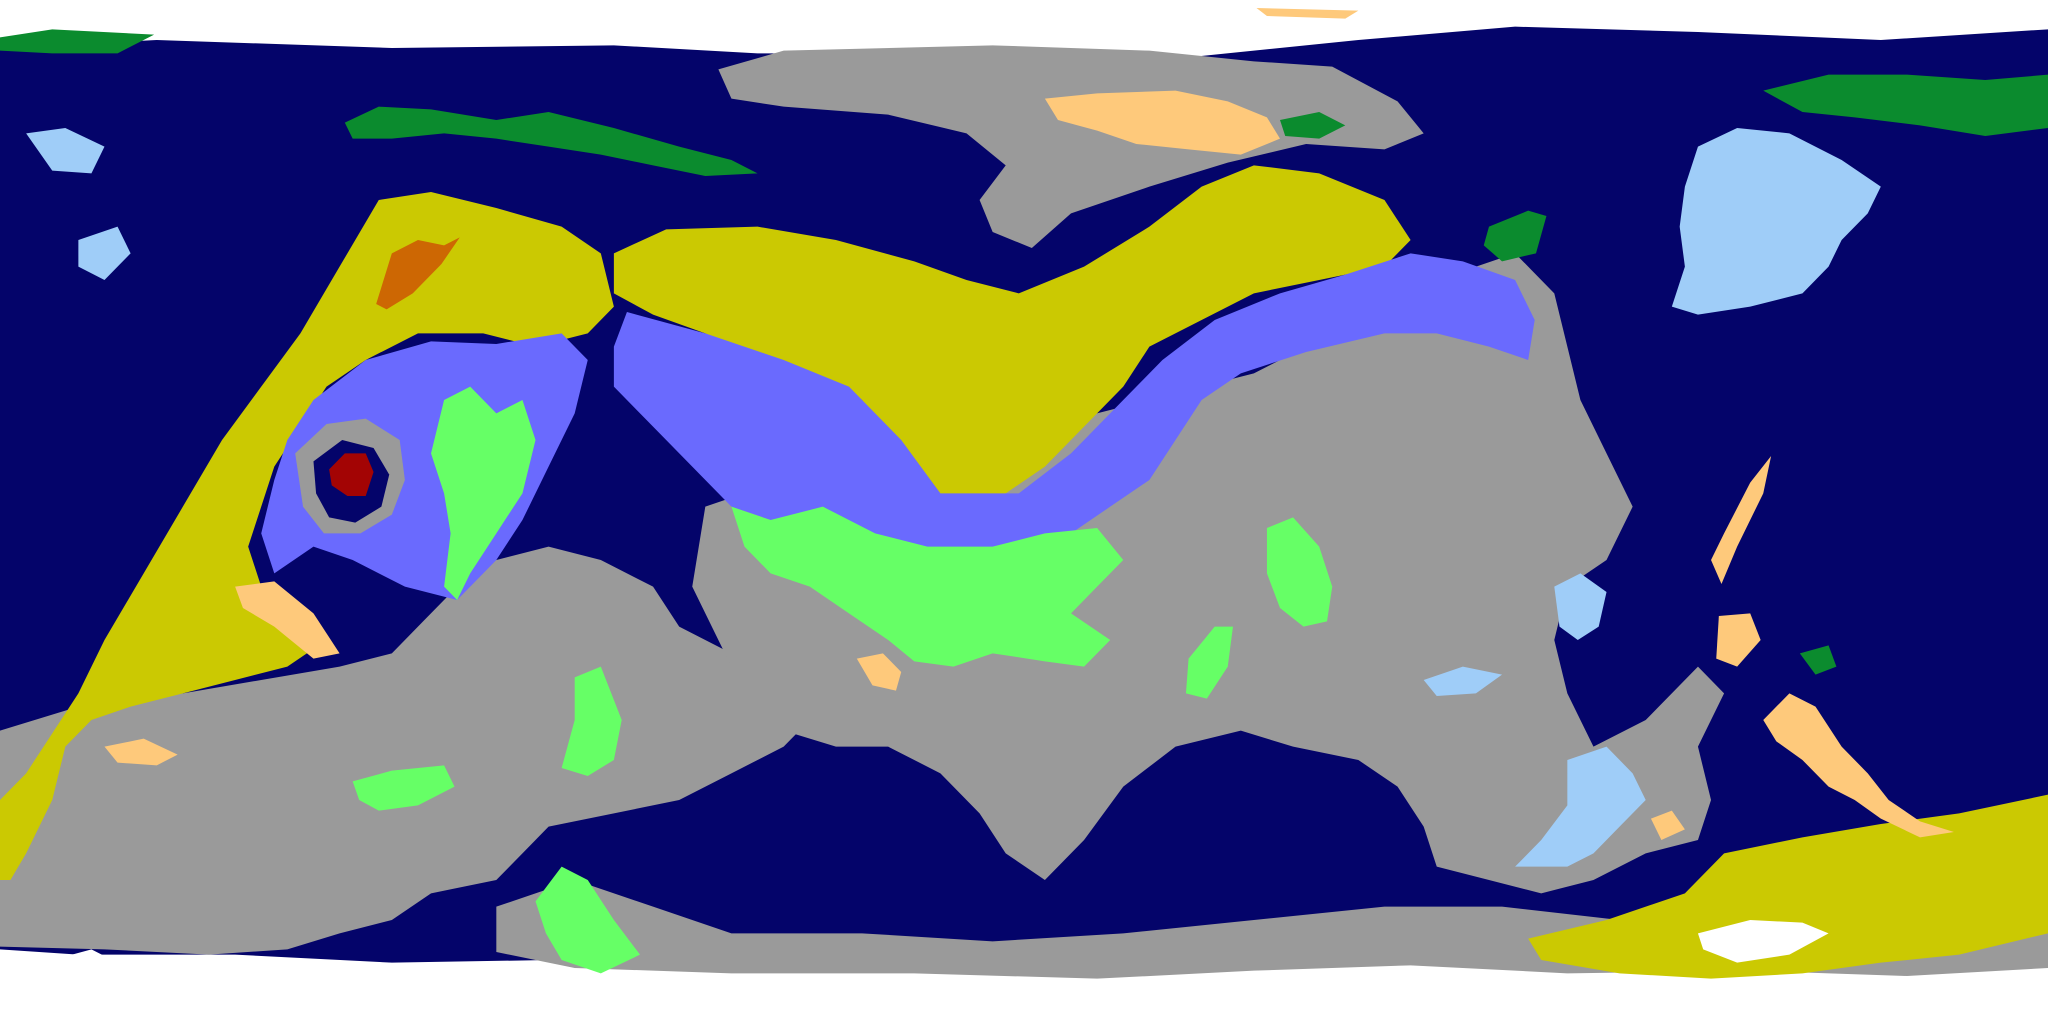 Image resolution: width=2048 pixels, height=1024 pixels. Describe the element at coordinates (1012, 333) in the screenshot. I see `central-olive-arc` at that location.